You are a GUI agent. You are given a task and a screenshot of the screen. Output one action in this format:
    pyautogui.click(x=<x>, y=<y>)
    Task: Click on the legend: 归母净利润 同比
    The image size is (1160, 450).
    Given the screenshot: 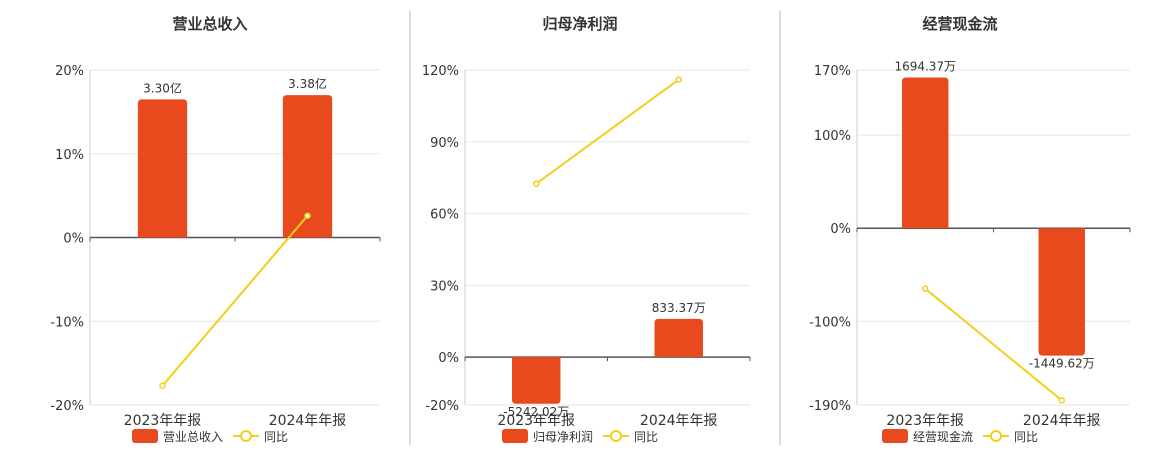 What is the action you would take?
    pyautogui.click(x=580, y=436)
    